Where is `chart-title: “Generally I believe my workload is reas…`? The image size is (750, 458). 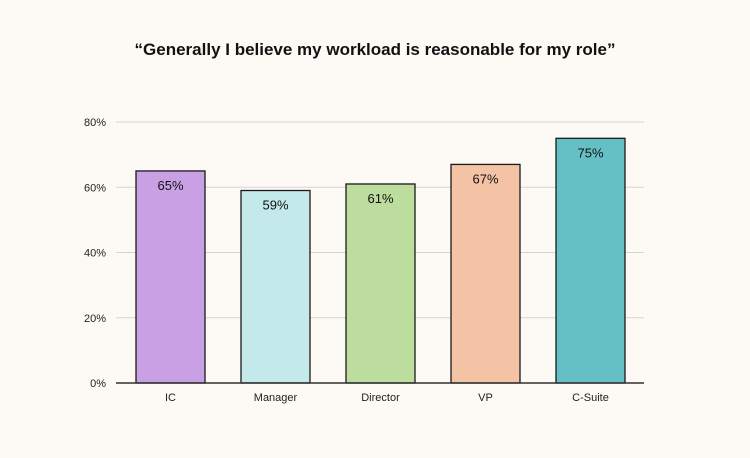 chart-title: “Generally I believe my workload is reas… is located at coordinates (375, 49).